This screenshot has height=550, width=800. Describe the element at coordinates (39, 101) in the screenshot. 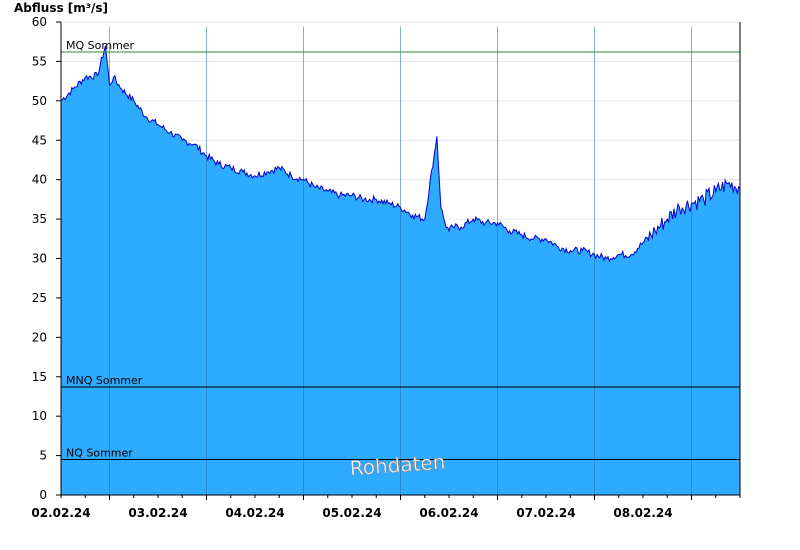

I see `y-tick-label: 50` at that location.